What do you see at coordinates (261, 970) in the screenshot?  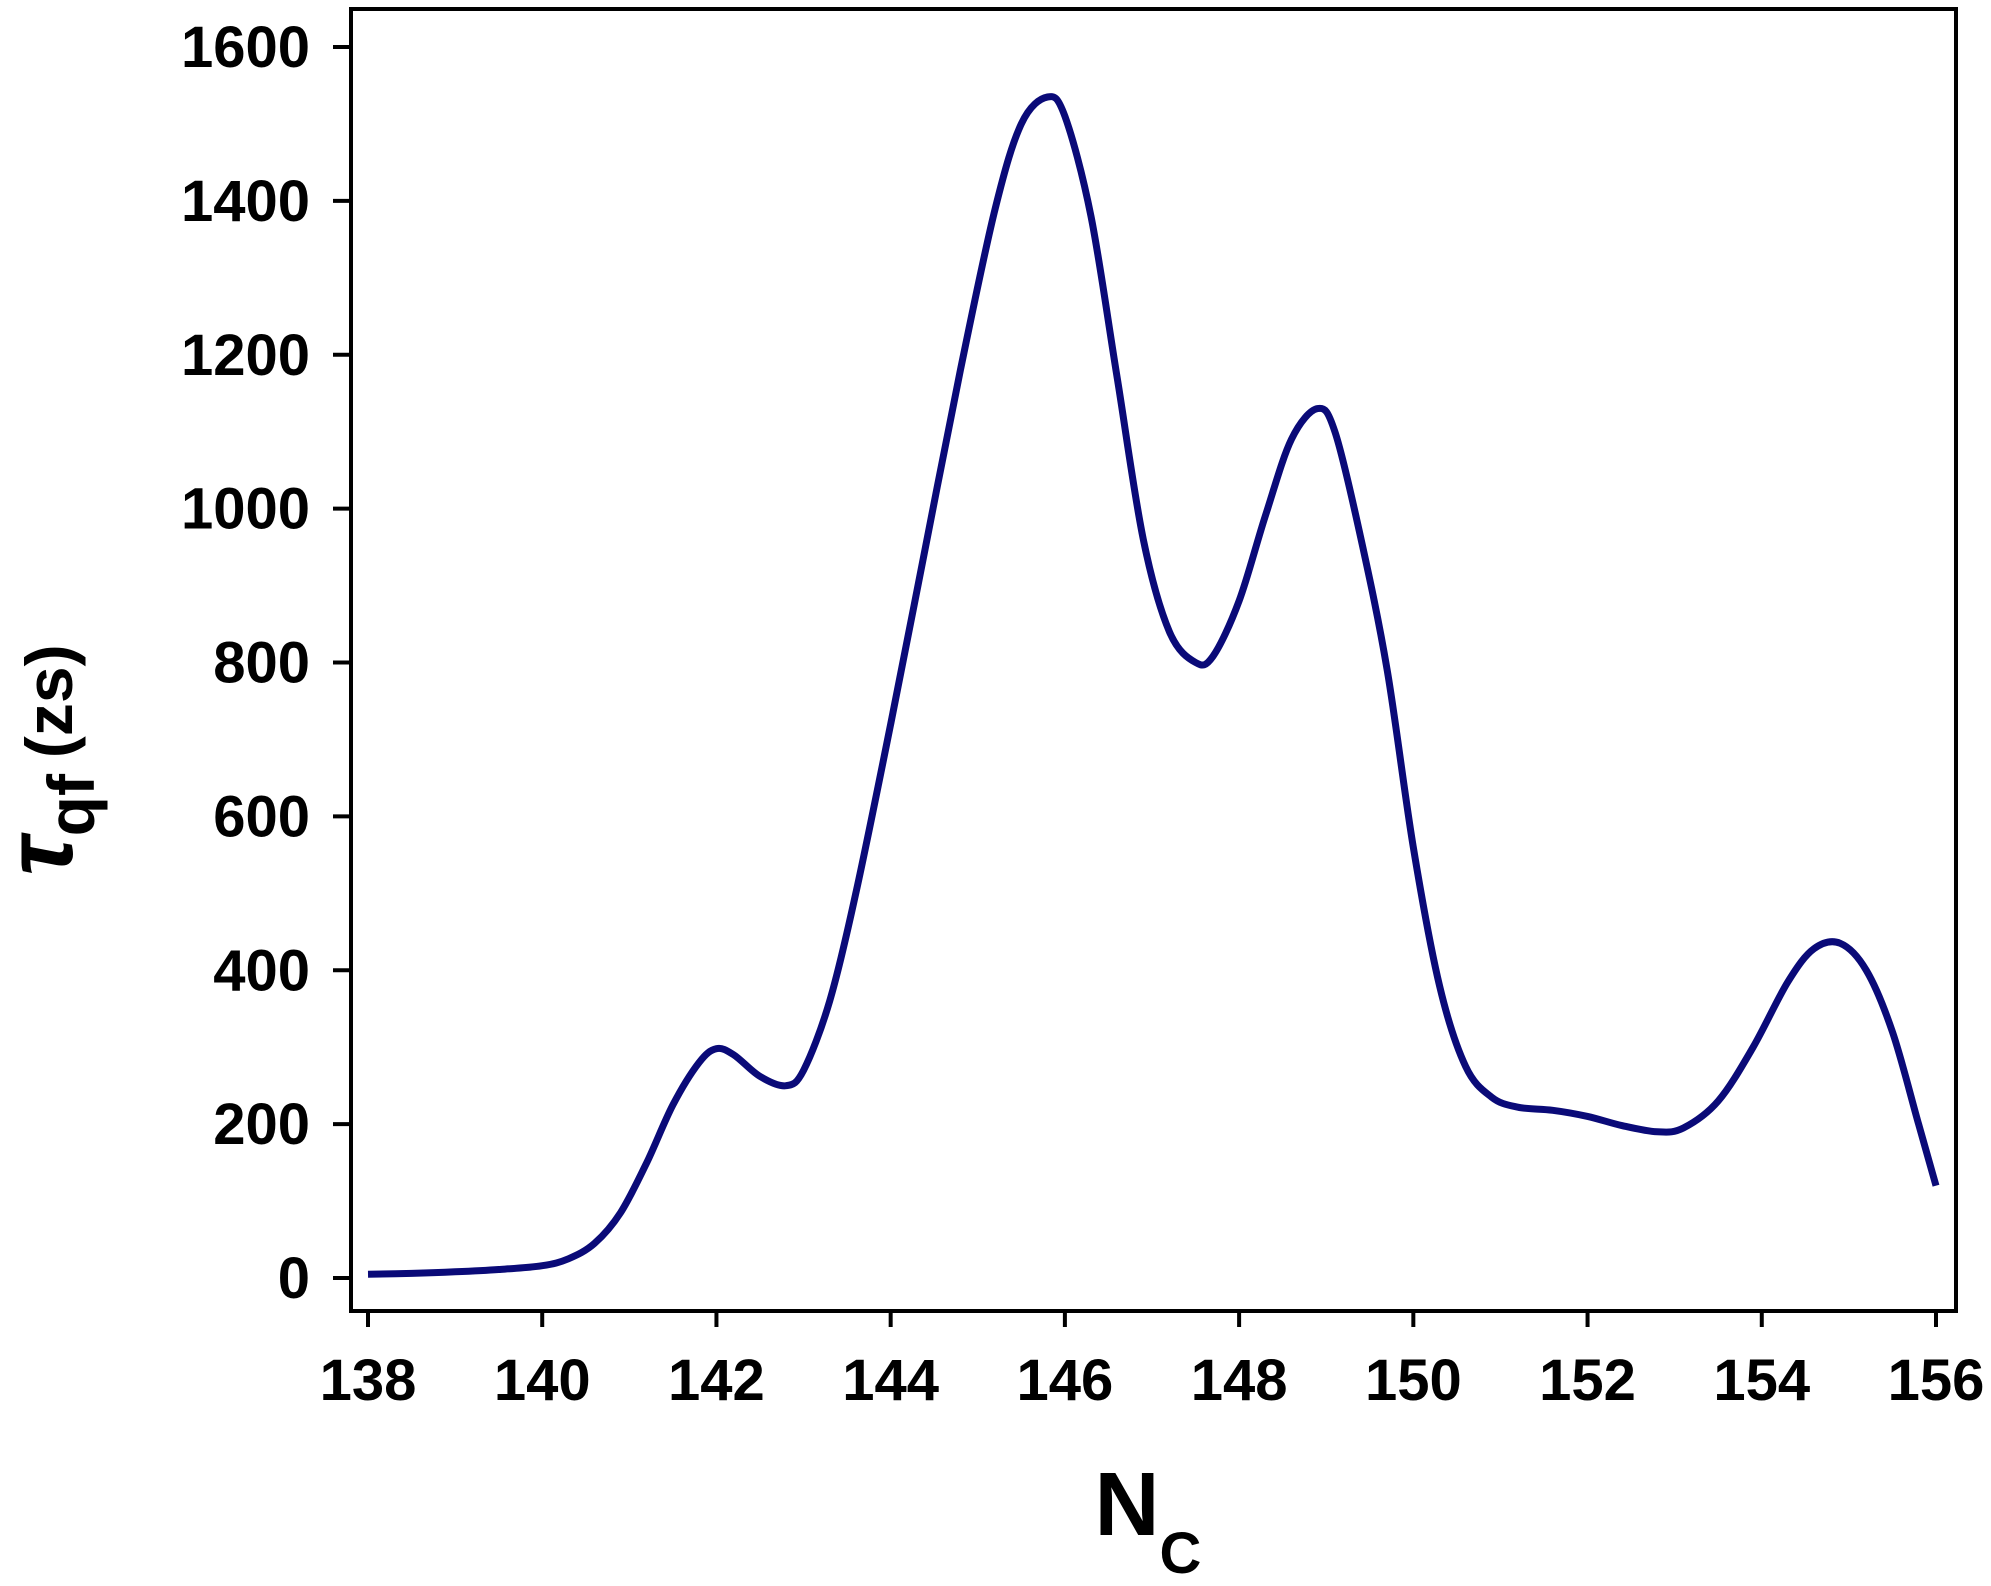 I see `y-tick-label: 400` at bounding box center [261, 970].